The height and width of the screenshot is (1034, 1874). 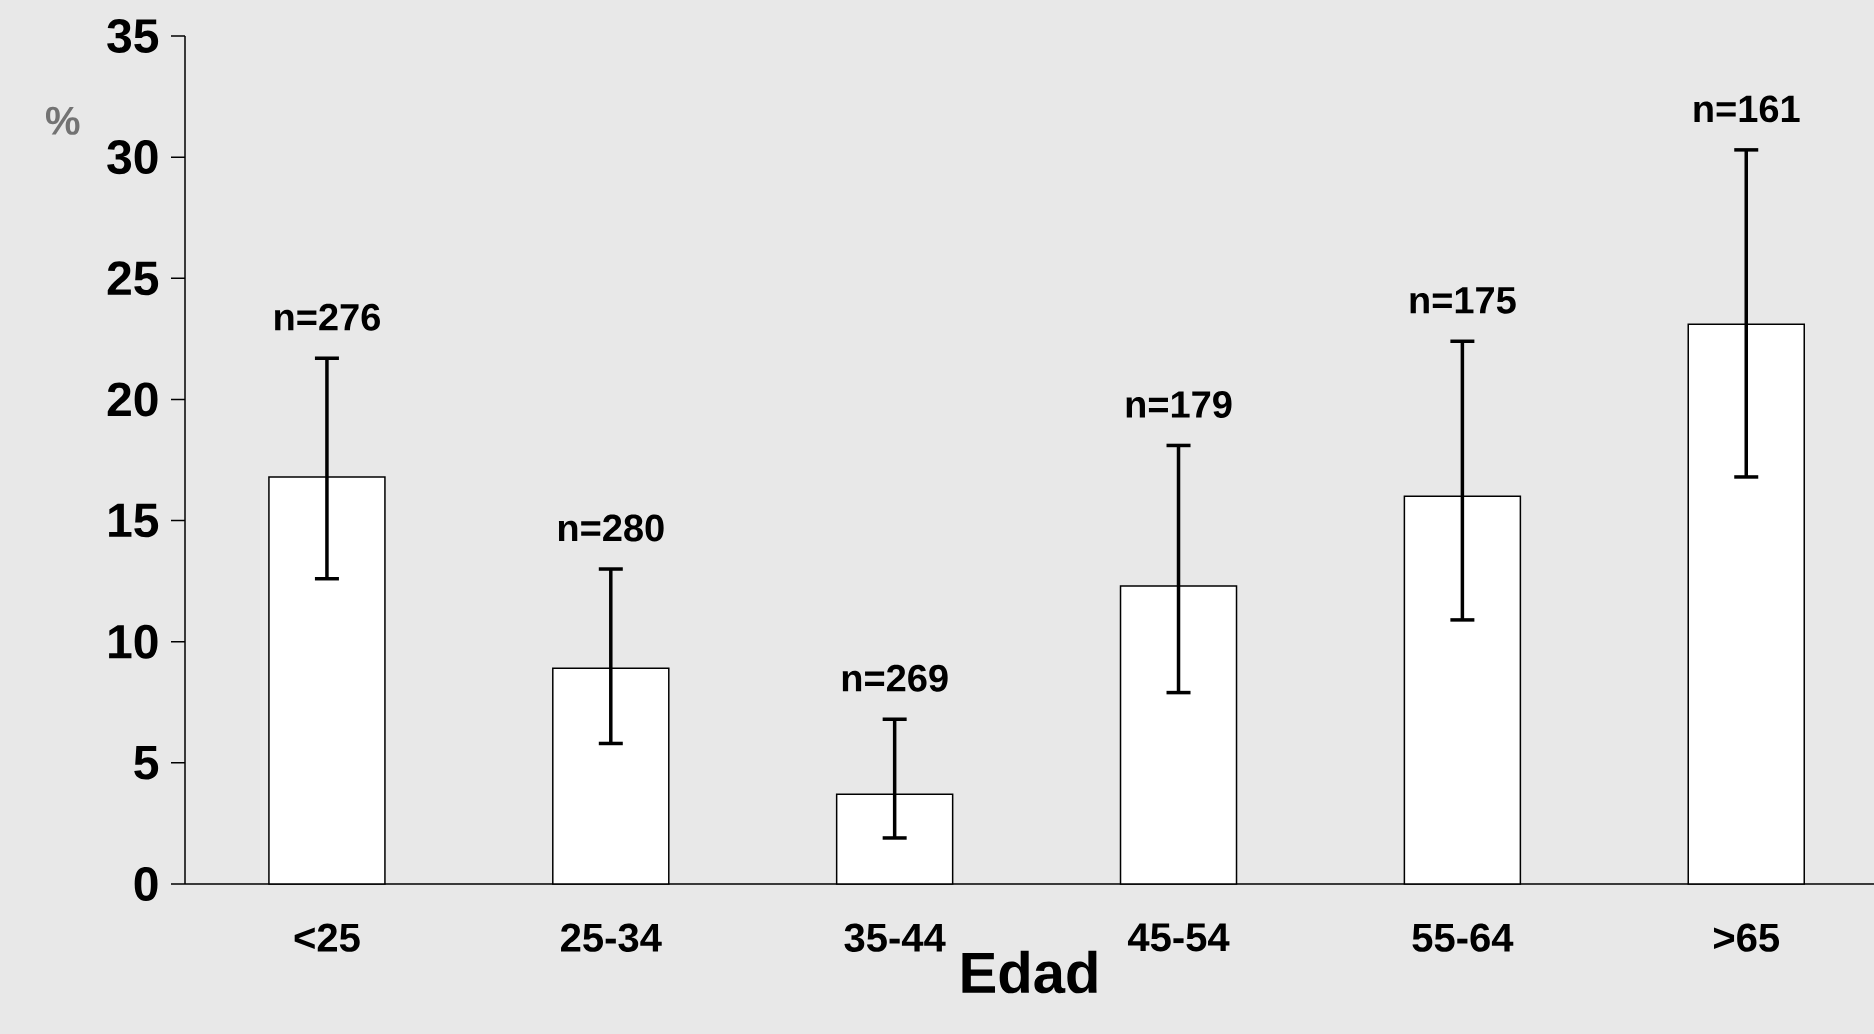 What do you see at coordinates (134, 520) in the screenshot?
I see `y-tick-label: 15` at bounding box center [134, 520].